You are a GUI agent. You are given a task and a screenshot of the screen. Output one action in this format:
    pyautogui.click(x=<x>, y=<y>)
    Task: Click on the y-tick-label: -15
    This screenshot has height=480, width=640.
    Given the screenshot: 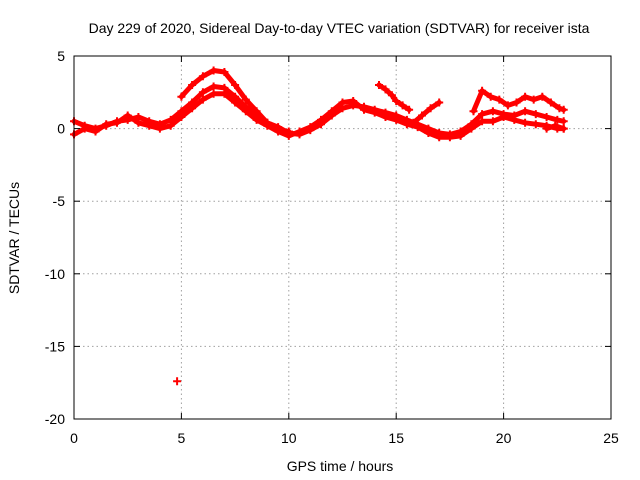 What is the action you would take?
    pyautogui.click(x=55, y=346)
    